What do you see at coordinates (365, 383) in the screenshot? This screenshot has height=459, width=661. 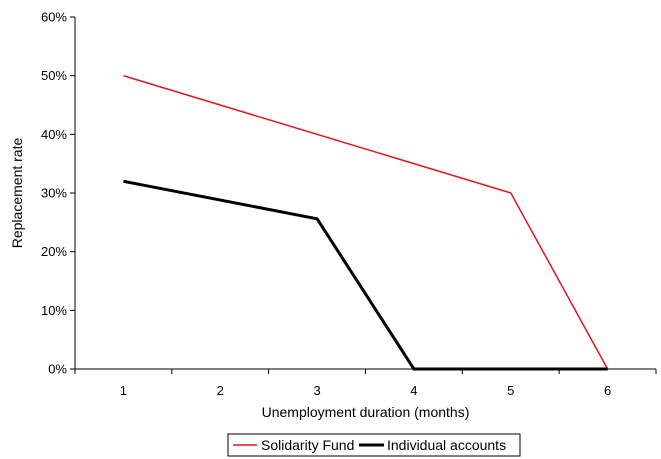 I see `x-ticks: 1 2 3 4 5 6` at bounding box center [365, 383].